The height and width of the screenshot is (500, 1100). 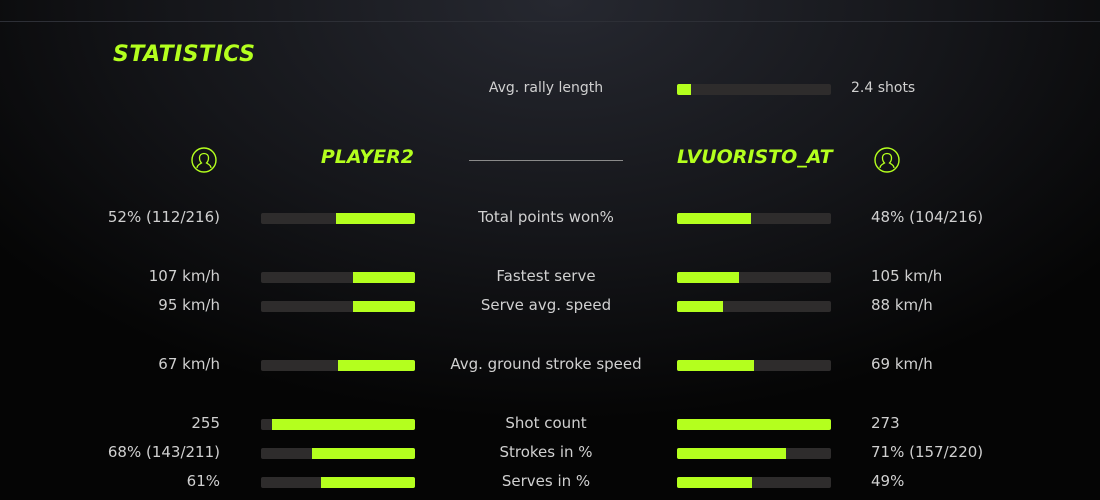 What do you see at coordinates (184, 276) in the screenshot?
I see `left-value: 107 km/h` at bounding box center [184, 276].